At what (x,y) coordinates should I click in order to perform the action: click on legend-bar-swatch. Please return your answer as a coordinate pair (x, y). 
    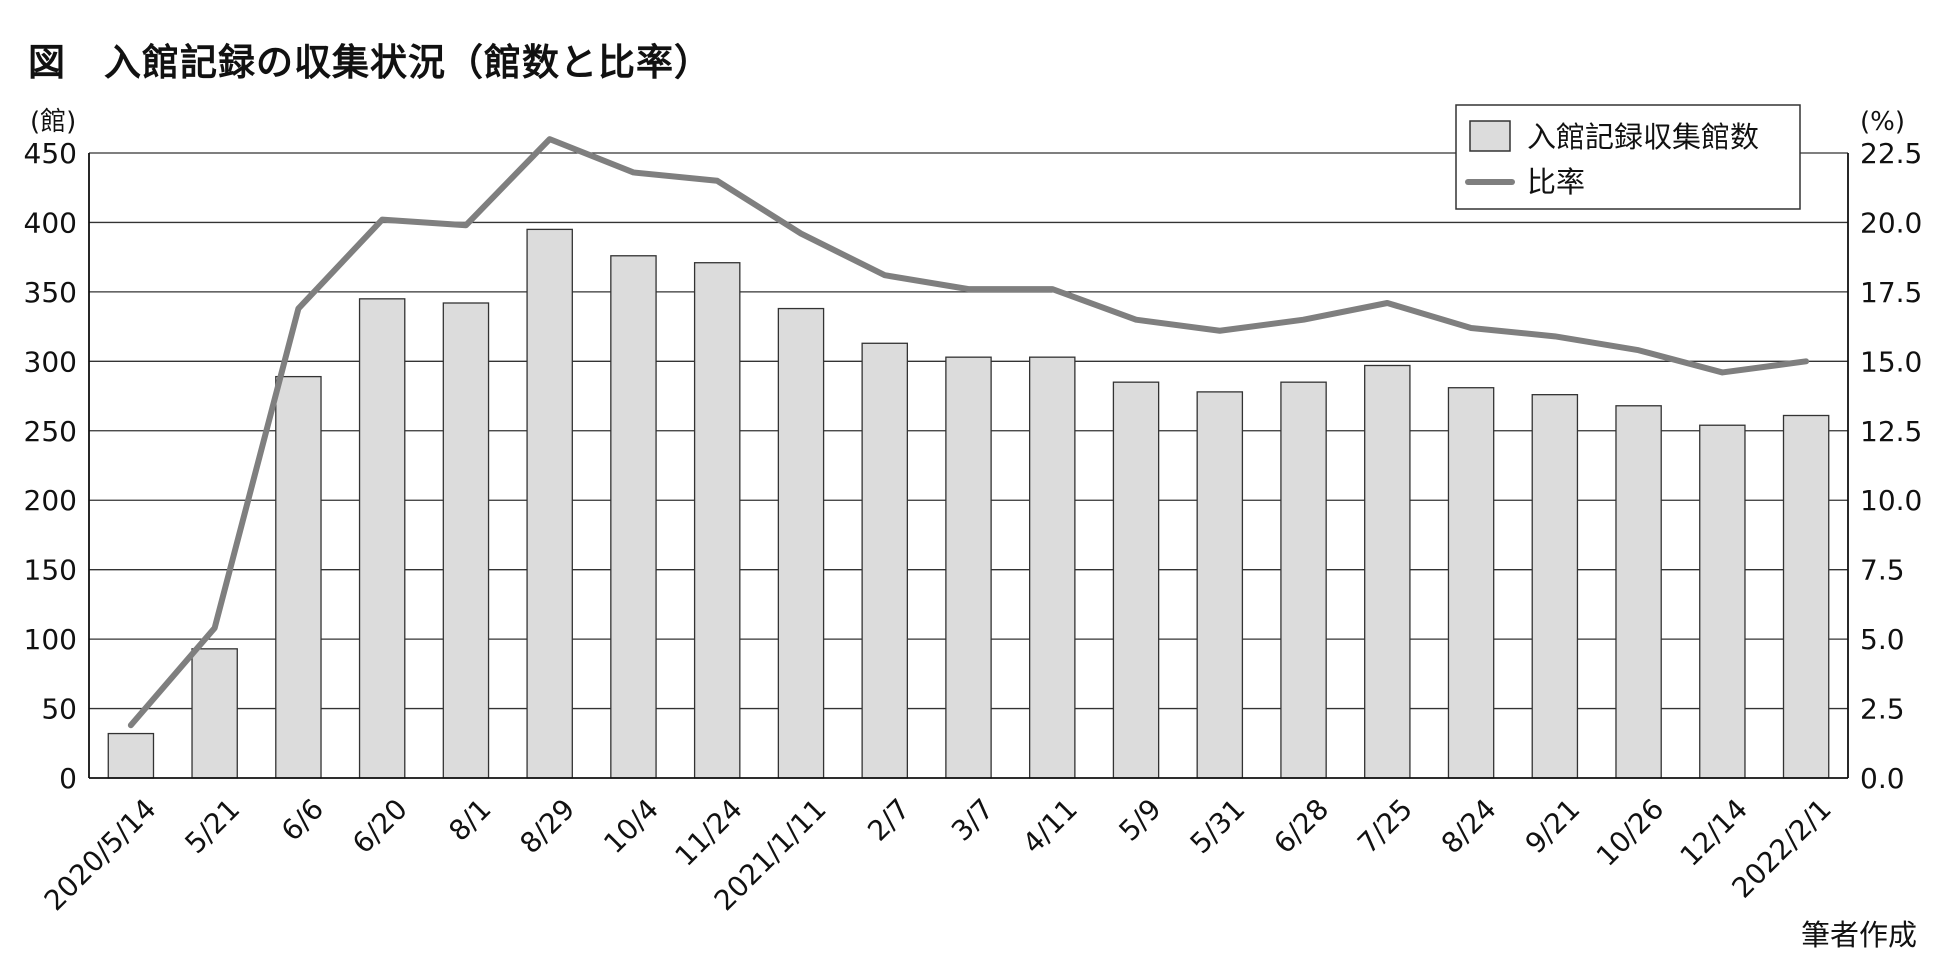
    Looking at the image, I should click on (1490, 136).